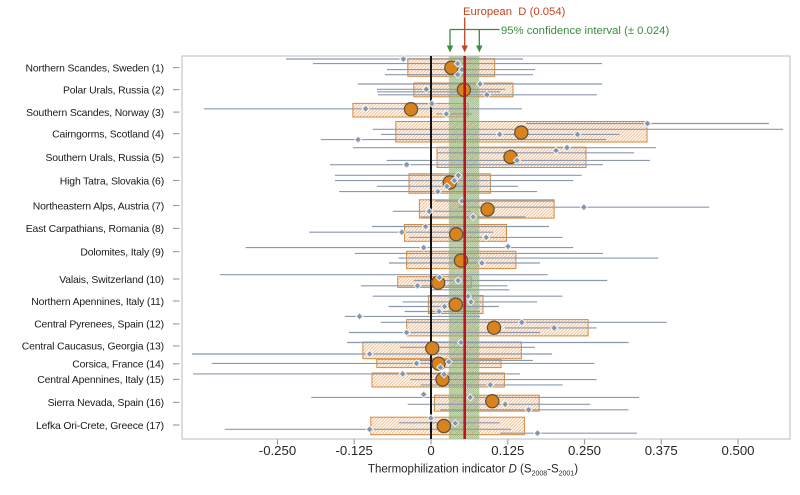 Image resolution: width=800 pixels, height=495 pixels. Describe the element at coordinates (112, 181) in the screenshot. I see `svg-text: High Tatra, Slovakia (6)` at that location.